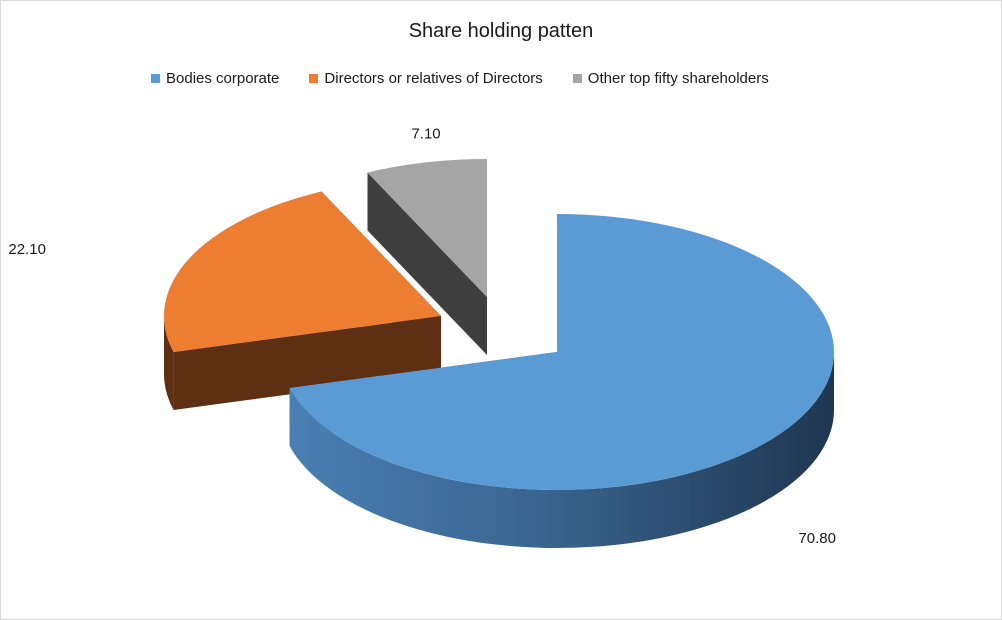  Describe the element at coordinates (223, 78) in the screenshot. I see `legend-label-bodies-corporate: Bodies corporate` at that location.